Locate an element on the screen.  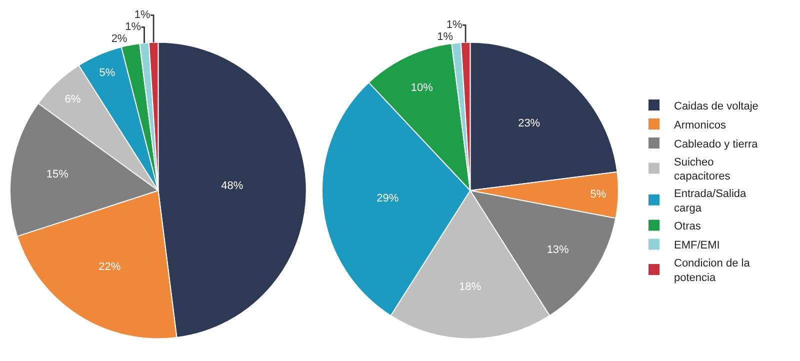
legend-label: Condicion de la potencia is located at coordinates (712, 271).